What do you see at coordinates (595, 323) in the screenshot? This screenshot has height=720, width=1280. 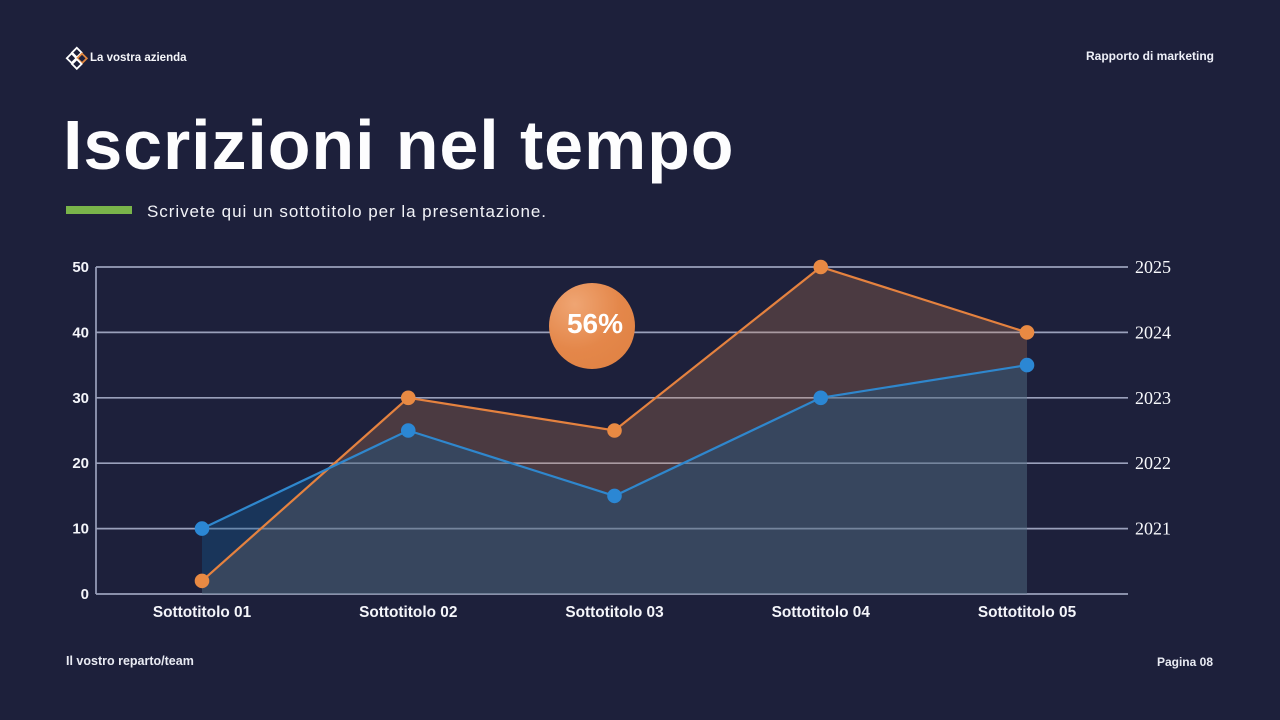 I see `svg-text: 56%` at bounding box center [595, 323].